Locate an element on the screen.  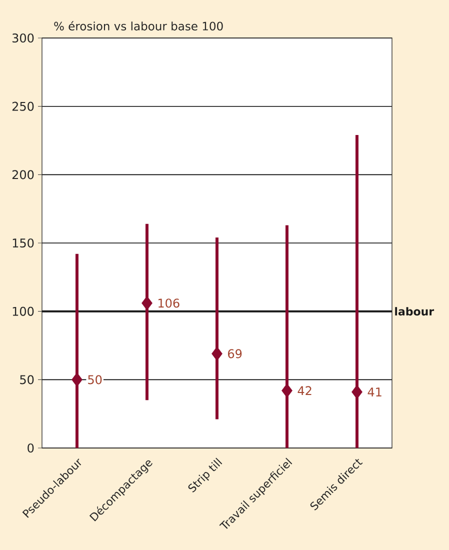
y-tick-label: 150 is located at coordinates (23, 243).